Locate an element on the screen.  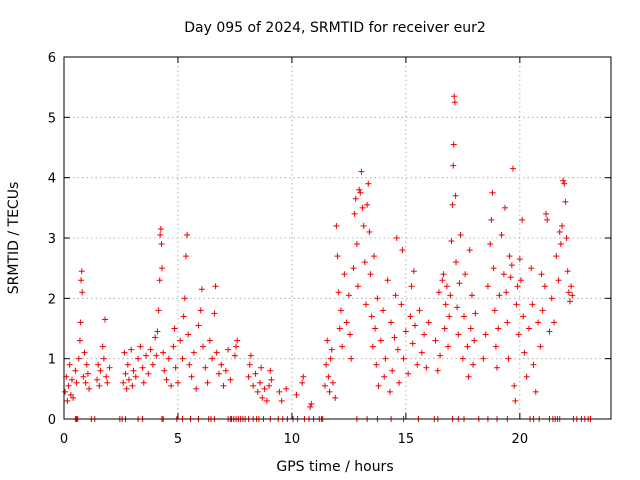
y-tick-label: 4 is located at coordinates (52, 179).